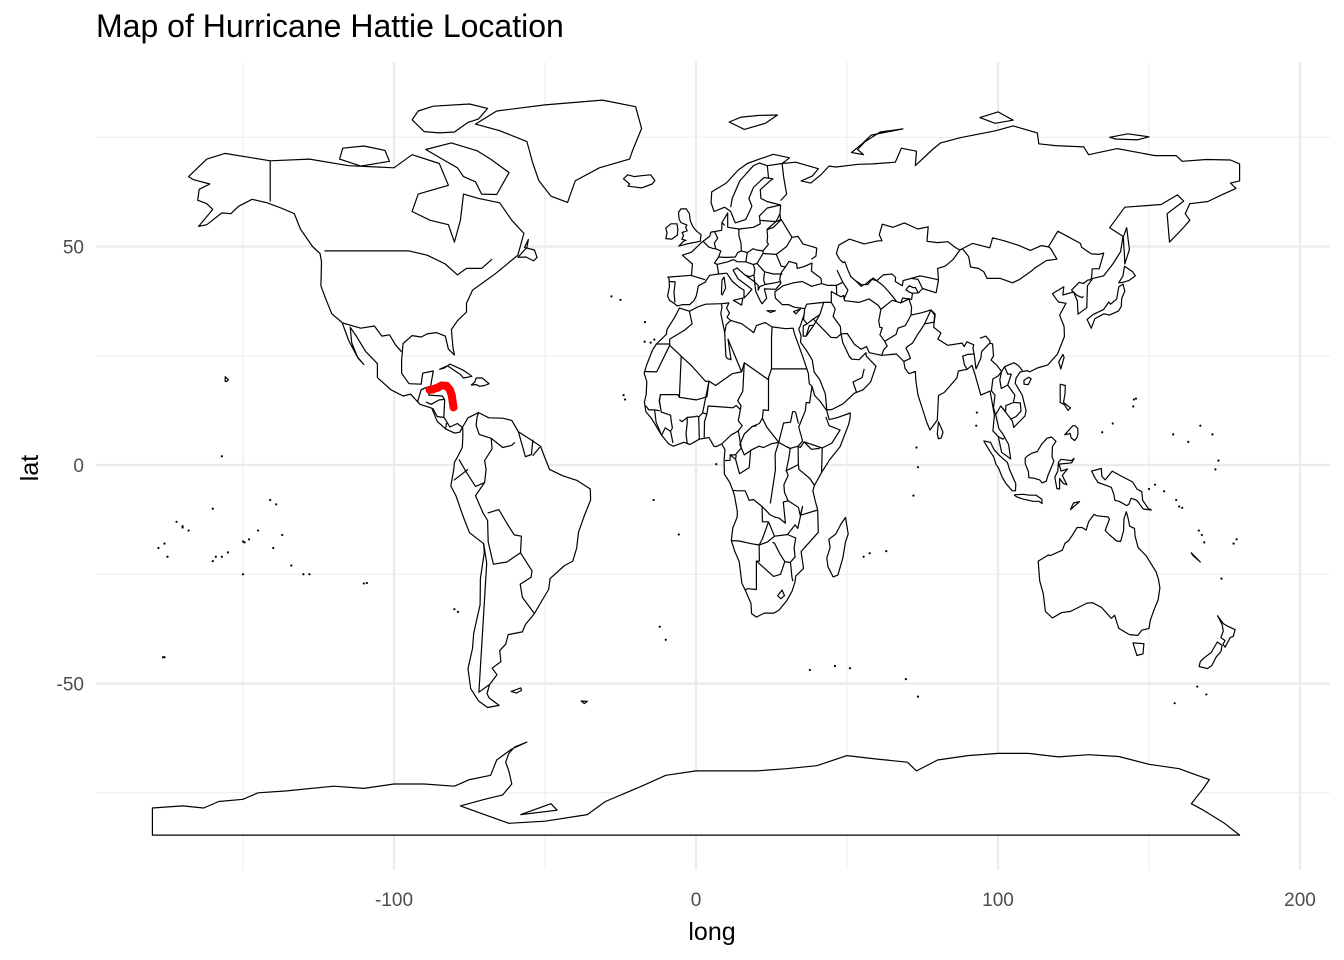 The image size is (1344, 960). What do you see at coordinates (30, 468) in the screenshot?
I see `y-axis-title: lat` at bounding box center [30, 468].